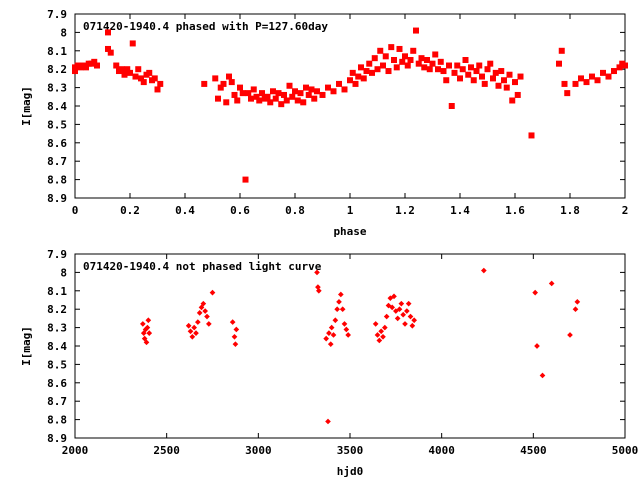 The height and width of the screenshot is (480, 640). I want to click on y-tick-label: 8.7, so click(57, 161).